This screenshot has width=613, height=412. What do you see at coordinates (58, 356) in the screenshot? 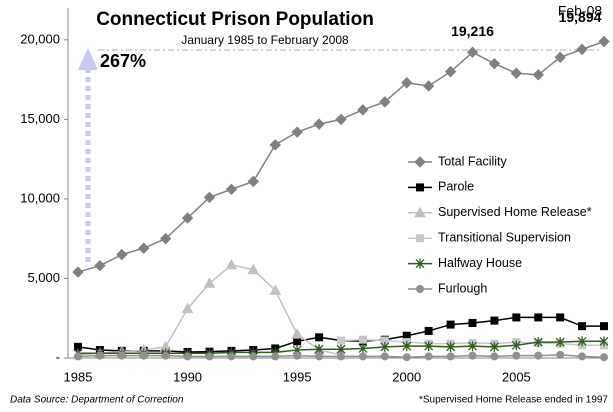
I see `y-tick-label: -` at bounding box center [58, 356].